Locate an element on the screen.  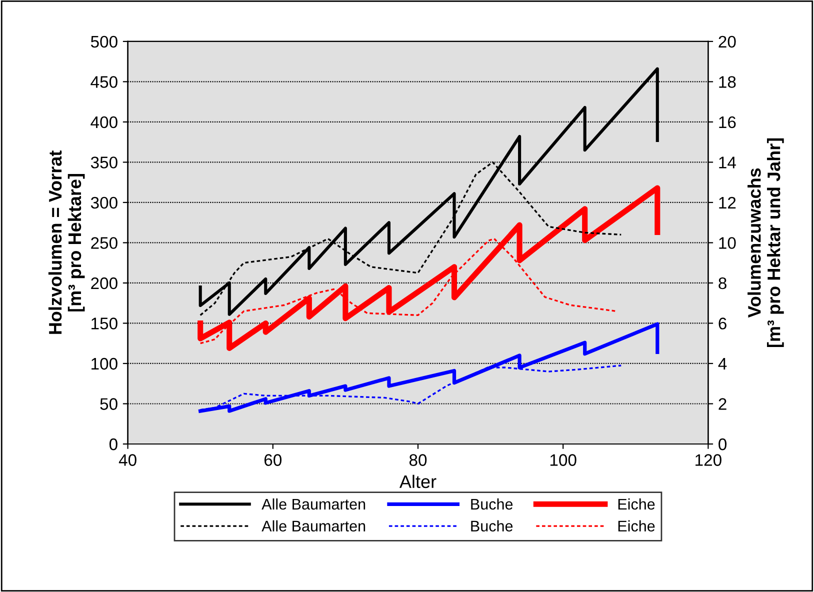
x-tick-label: 60 is located at coordinates (273, 460).